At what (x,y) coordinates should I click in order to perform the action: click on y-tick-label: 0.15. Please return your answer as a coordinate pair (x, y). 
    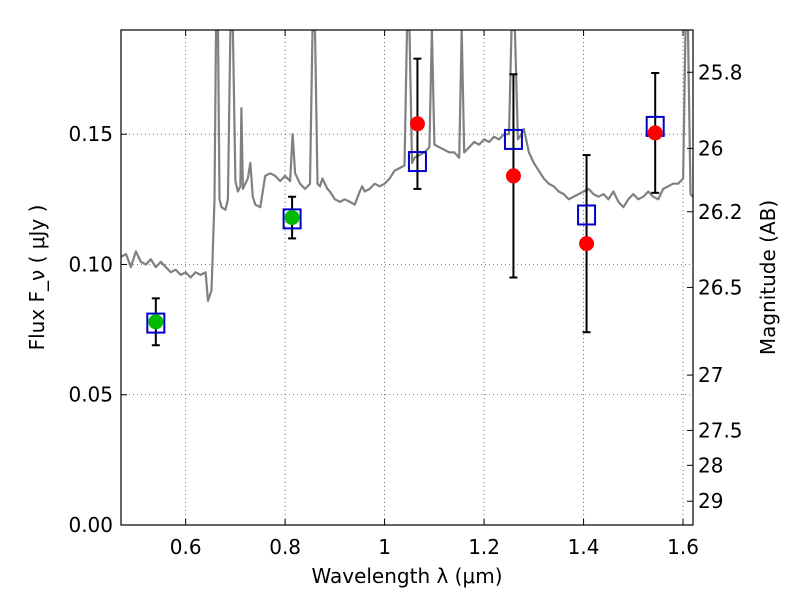
    Looking at the image, I should click on (90, 134).